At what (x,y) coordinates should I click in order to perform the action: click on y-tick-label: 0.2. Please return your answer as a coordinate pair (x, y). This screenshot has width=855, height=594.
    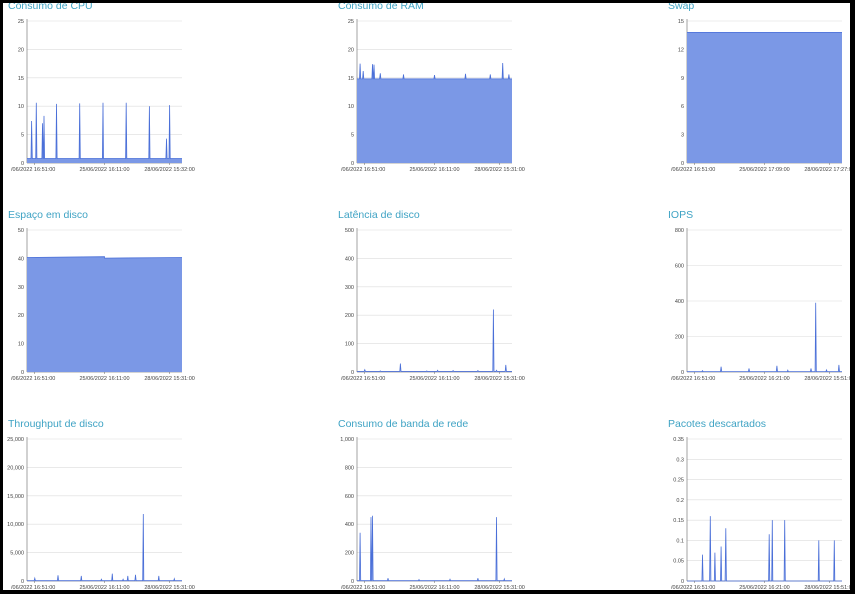
    Looking at the image, I should click on (680, 501).